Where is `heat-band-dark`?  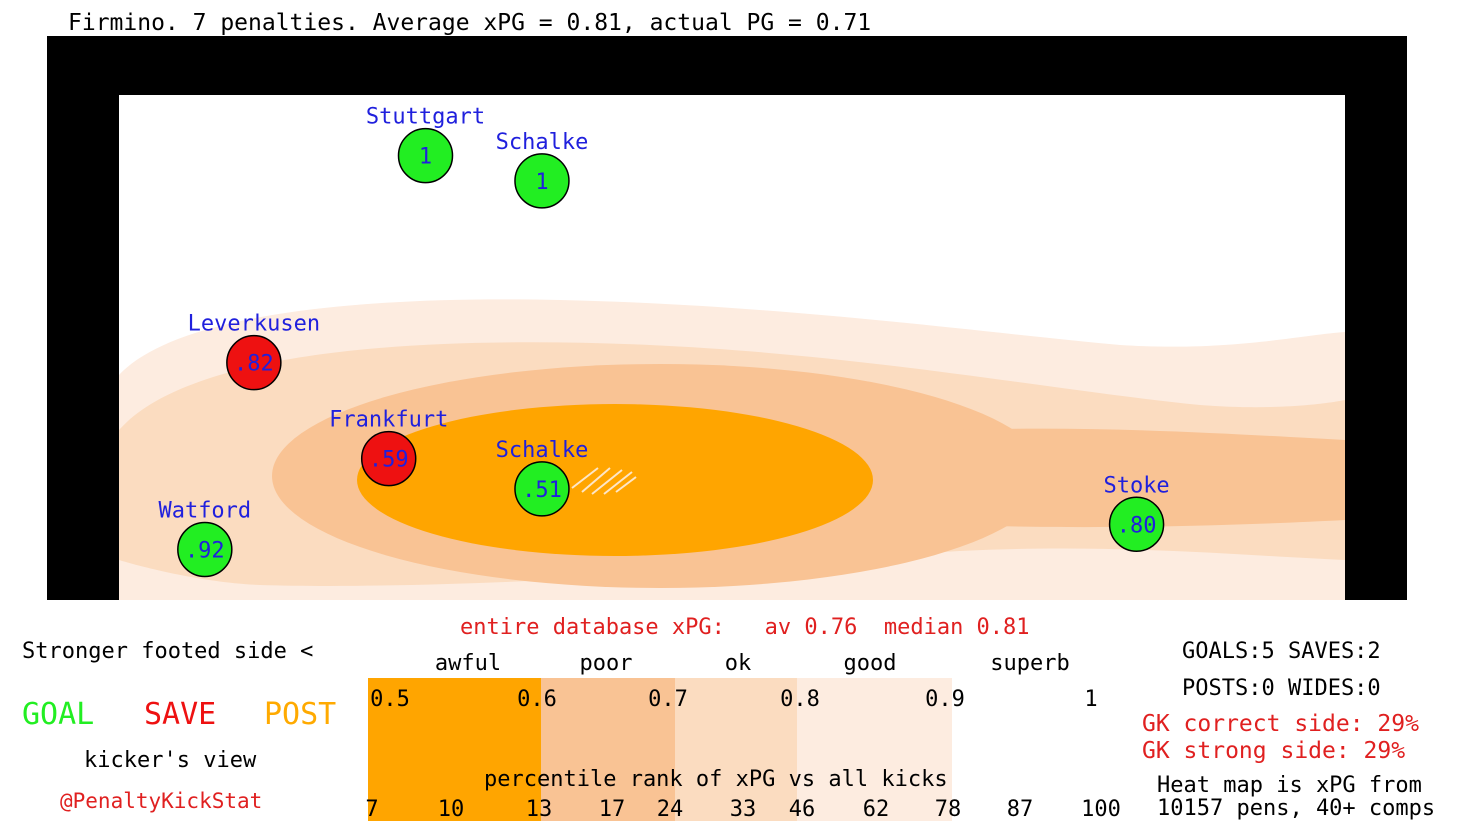
heat-band-dark is located at coordinates (615, 480).